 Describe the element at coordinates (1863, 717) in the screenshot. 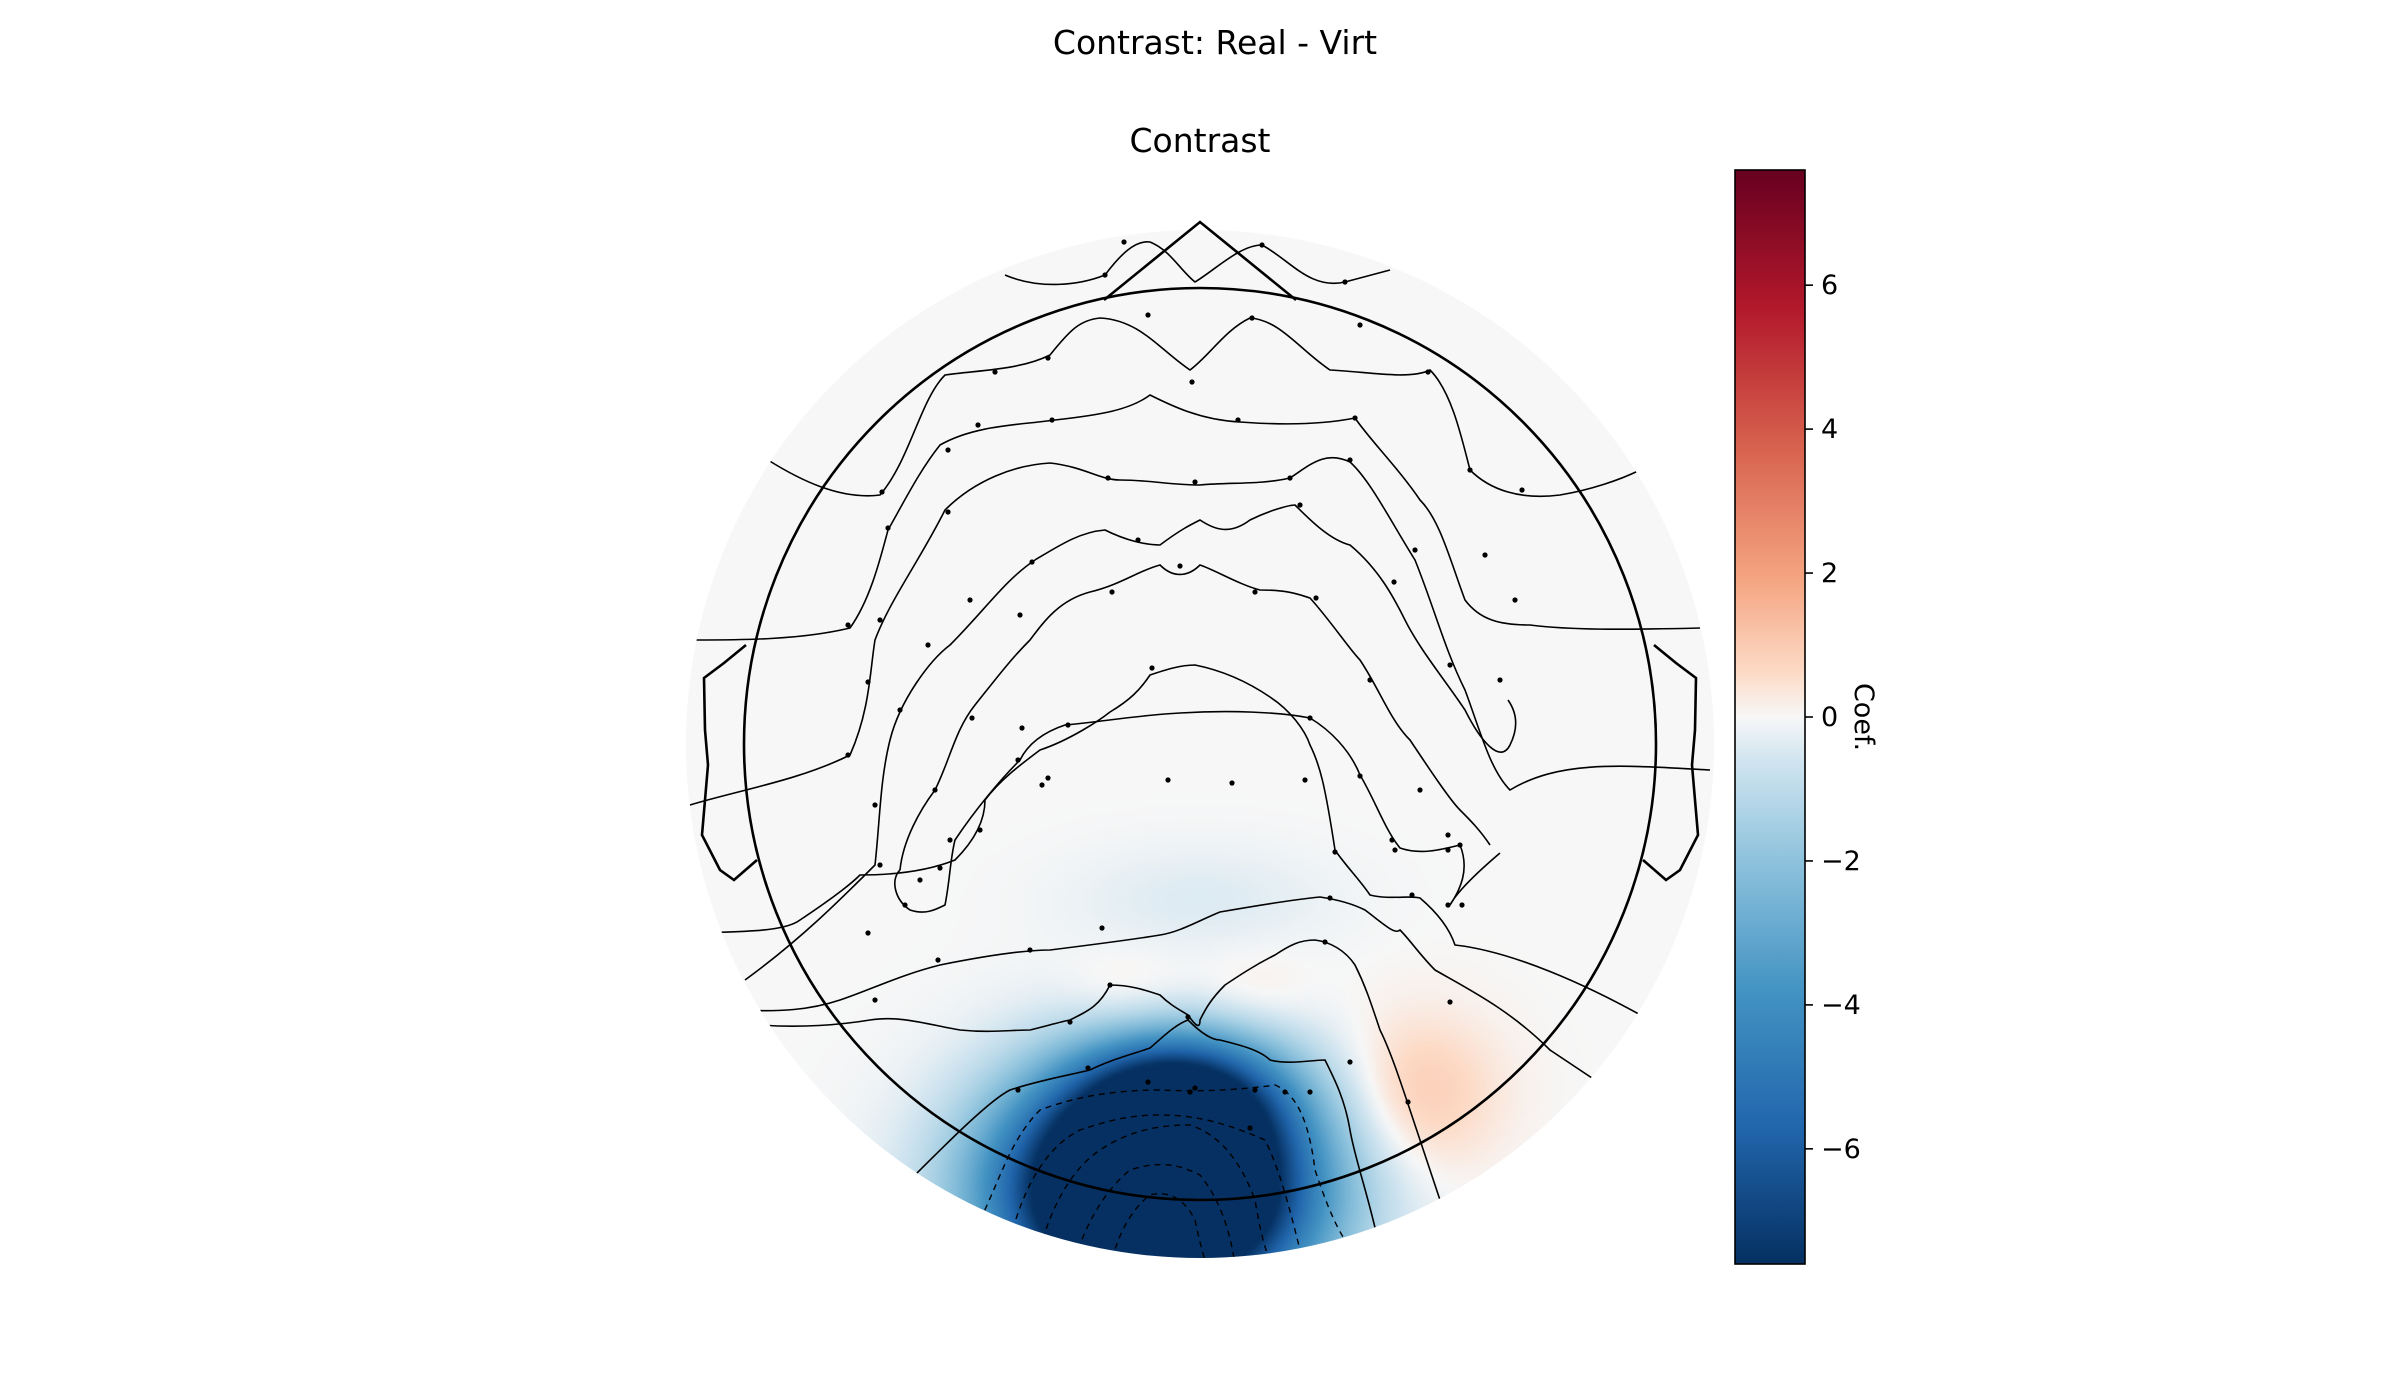

I see `colorbar-label: Coef.` at that location.